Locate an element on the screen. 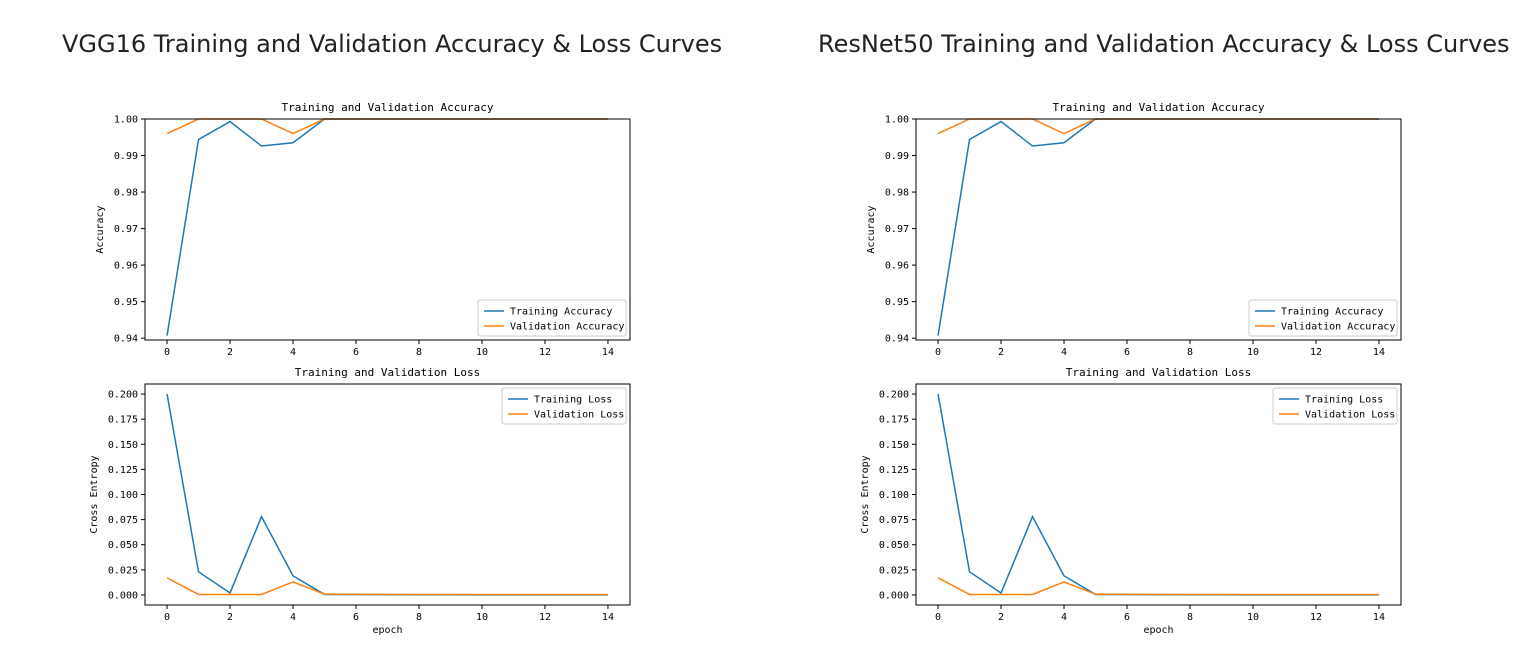  vgg16-loss-legend-label-training: Training Loss is located at coordinates (573, 400).